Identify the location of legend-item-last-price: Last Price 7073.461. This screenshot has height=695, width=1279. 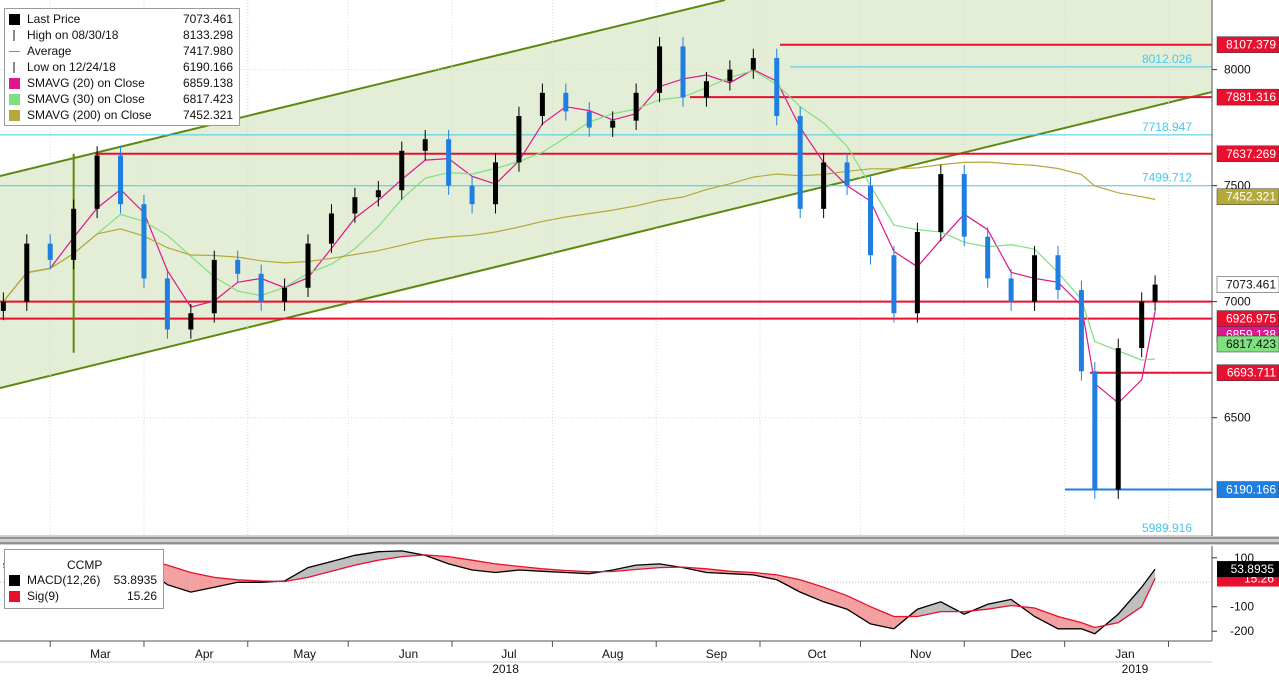
(121, 19).